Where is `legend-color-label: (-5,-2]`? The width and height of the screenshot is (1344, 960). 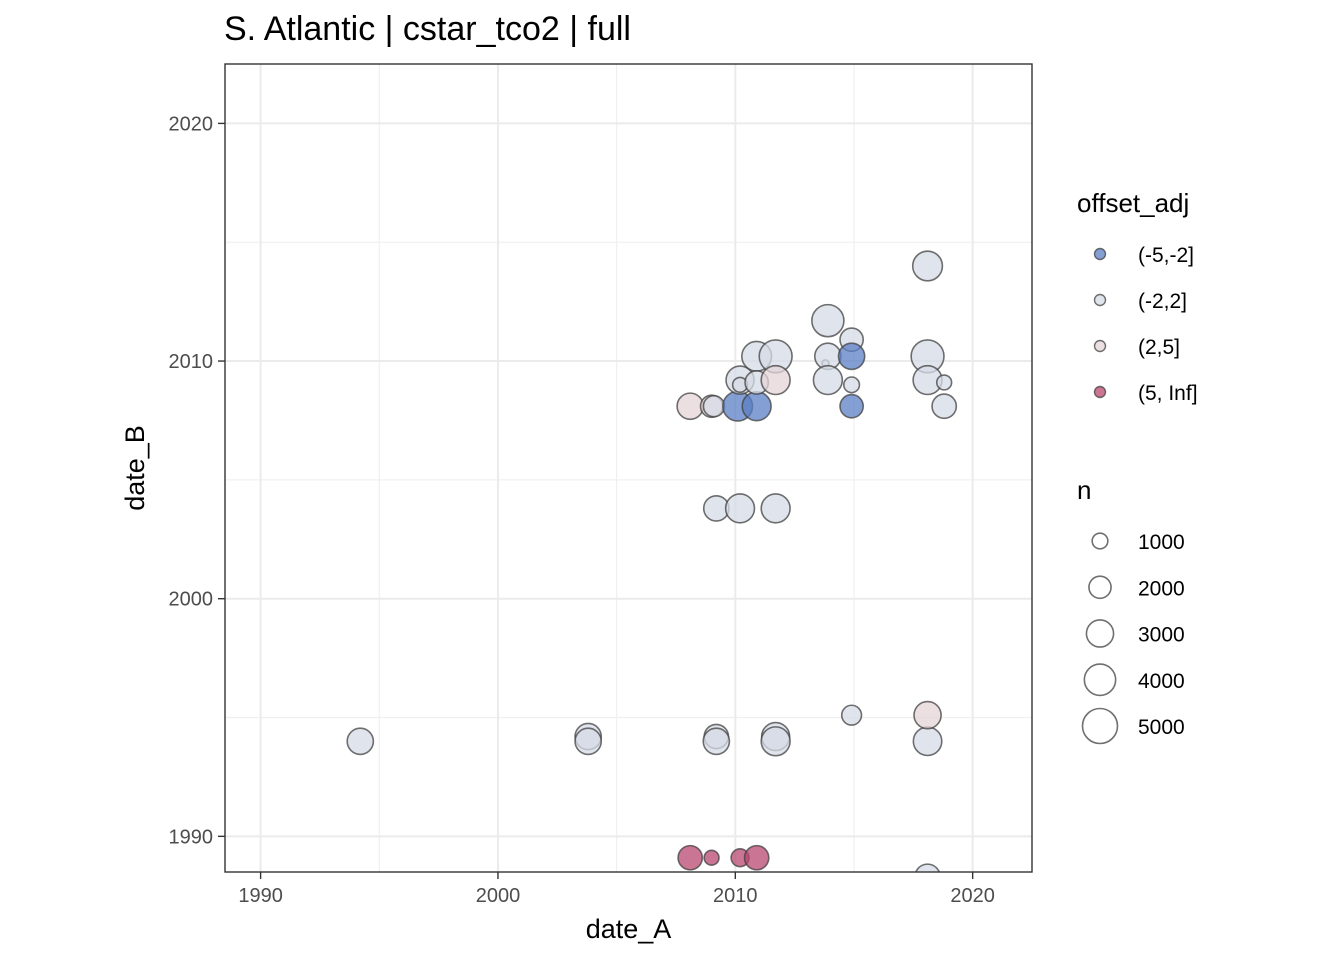
legend-color-label: (-5,-2] is located at coordinates (1166, 255).